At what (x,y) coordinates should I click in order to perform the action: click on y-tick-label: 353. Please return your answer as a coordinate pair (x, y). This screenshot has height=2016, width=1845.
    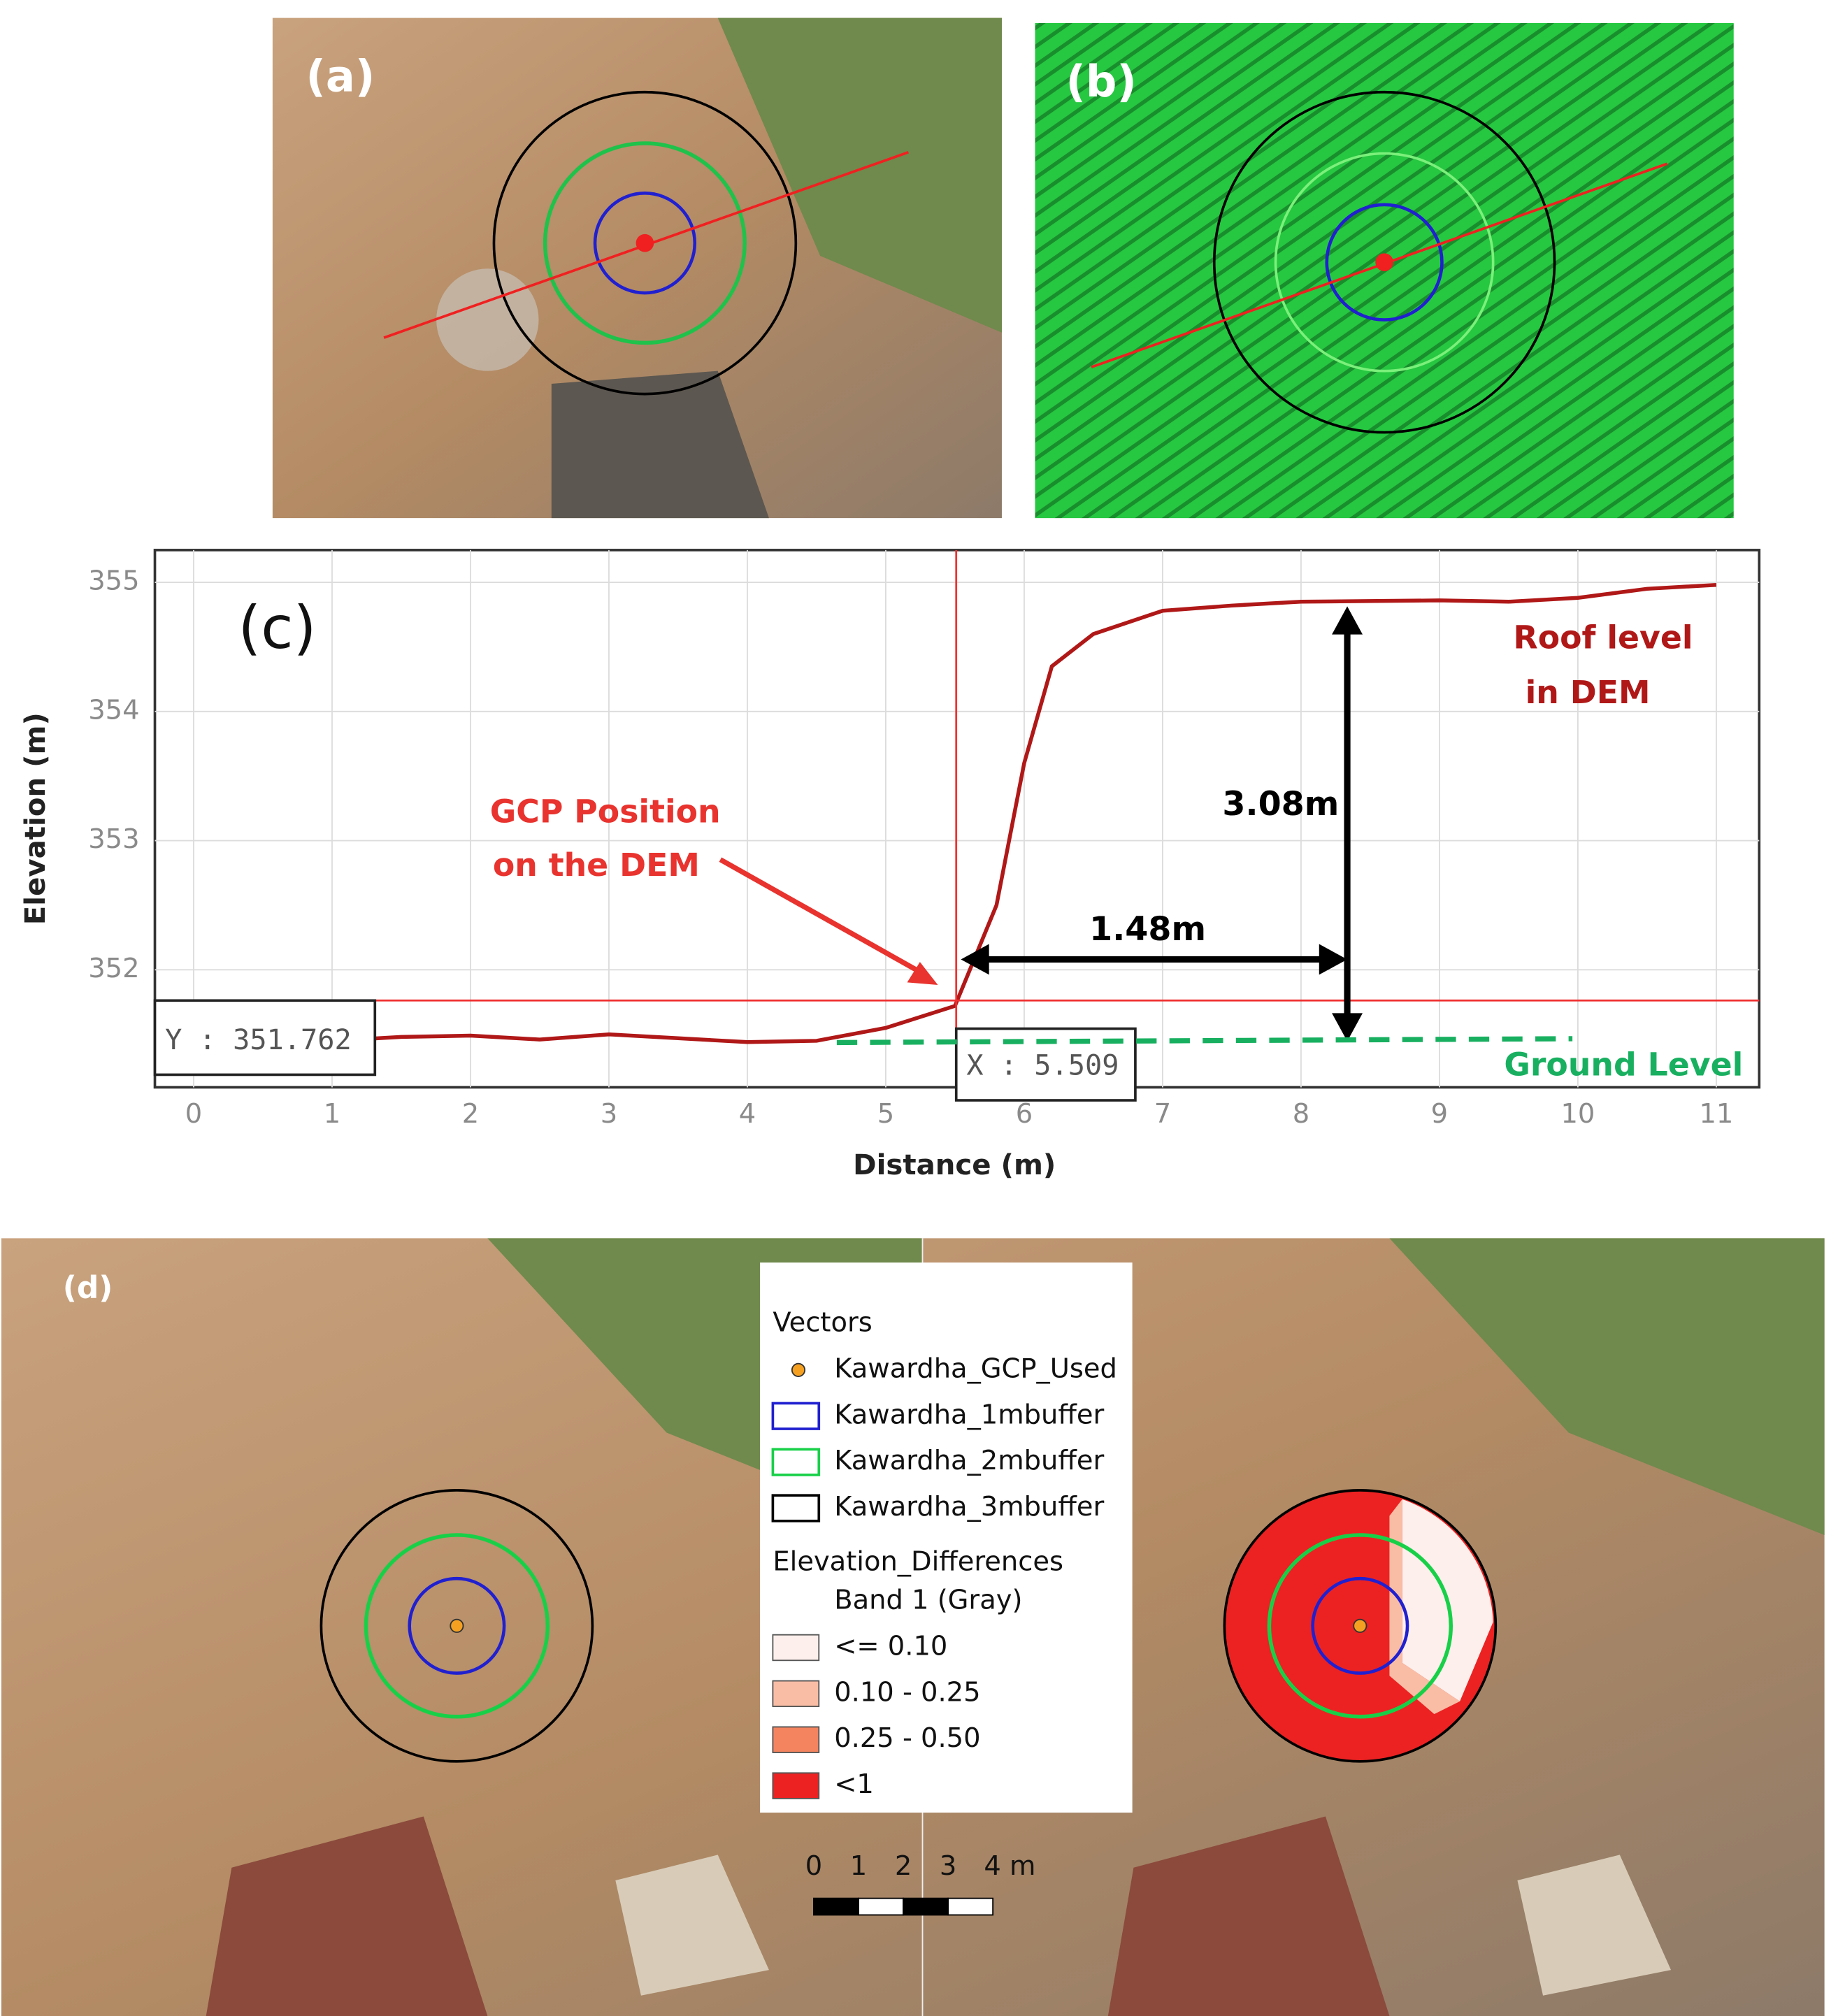
    Looking at the image, I should click on (114, 839).